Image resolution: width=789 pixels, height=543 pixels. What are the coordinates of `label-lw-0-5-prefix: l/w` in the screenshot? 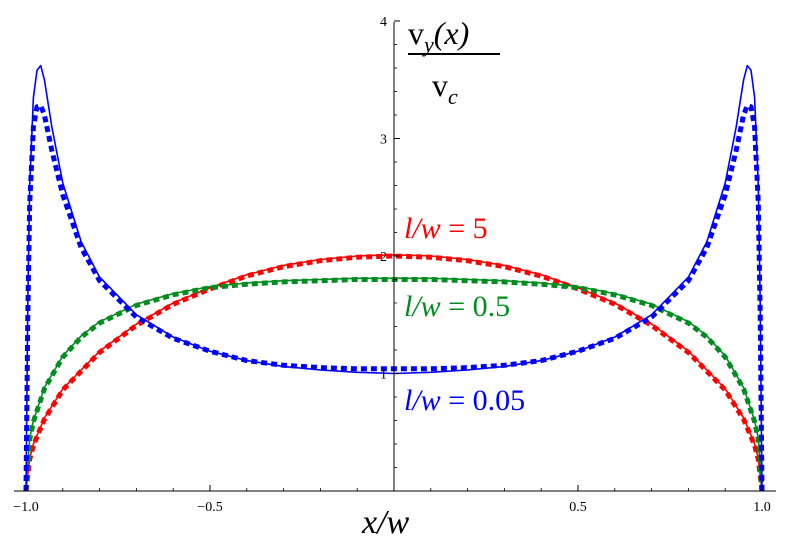 It's located at (422, 306).